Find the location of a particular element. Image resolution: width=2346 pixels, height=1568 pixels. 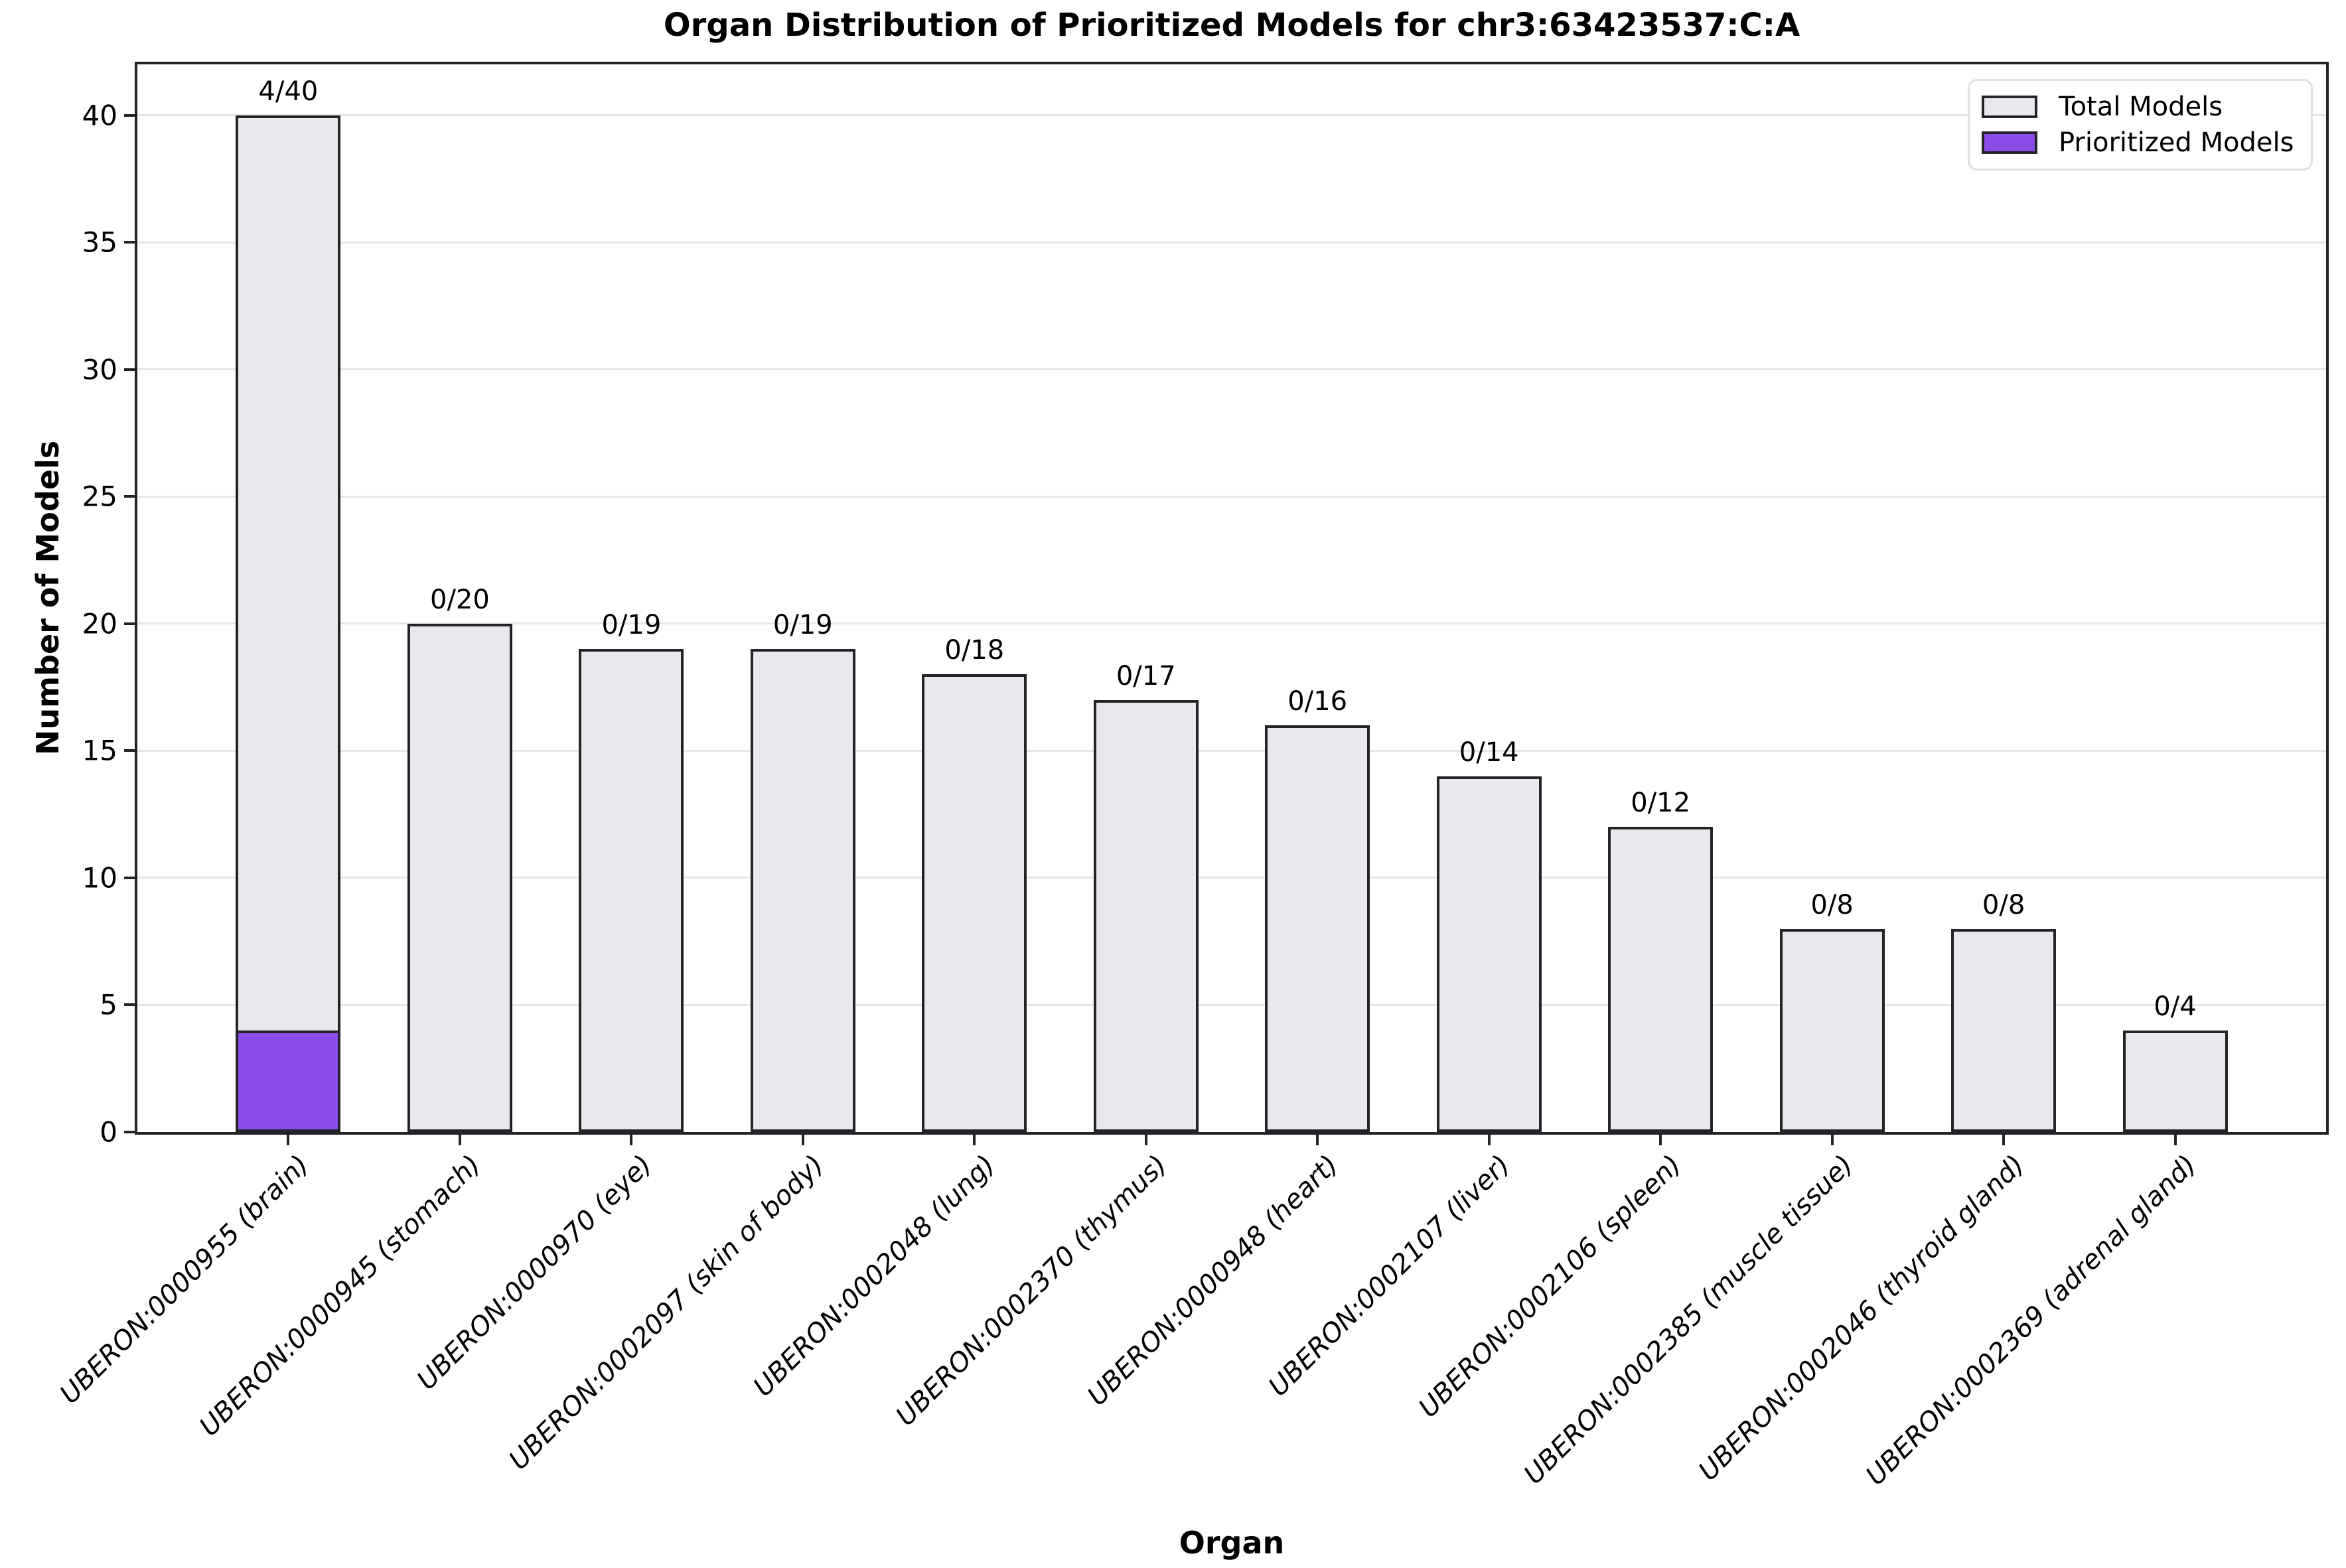

x-tick-label: UBERON:0002370 (thymus) is located at coordinates (1031, 1291).